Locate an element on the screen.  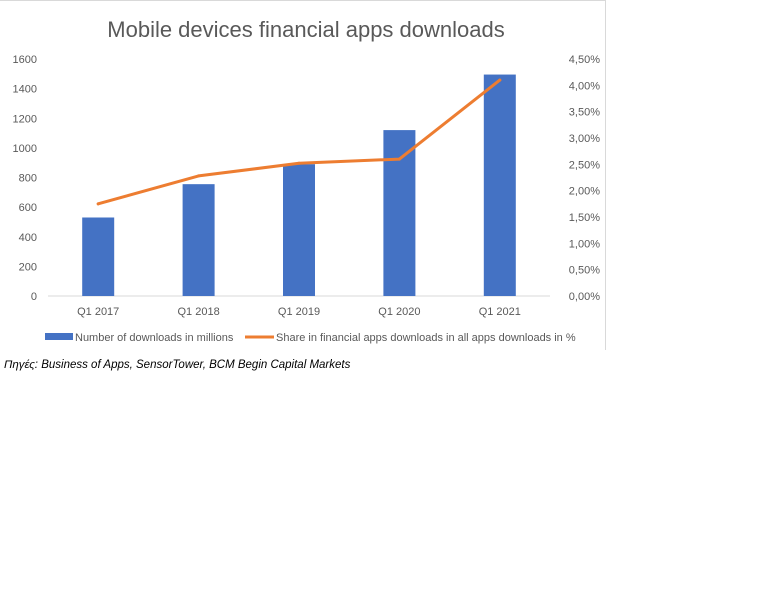
x-axis: Q1 2017 Q1 2018 Q1 2019 Q1 2020 Q1 2021 is located at coordinates (299, 312).